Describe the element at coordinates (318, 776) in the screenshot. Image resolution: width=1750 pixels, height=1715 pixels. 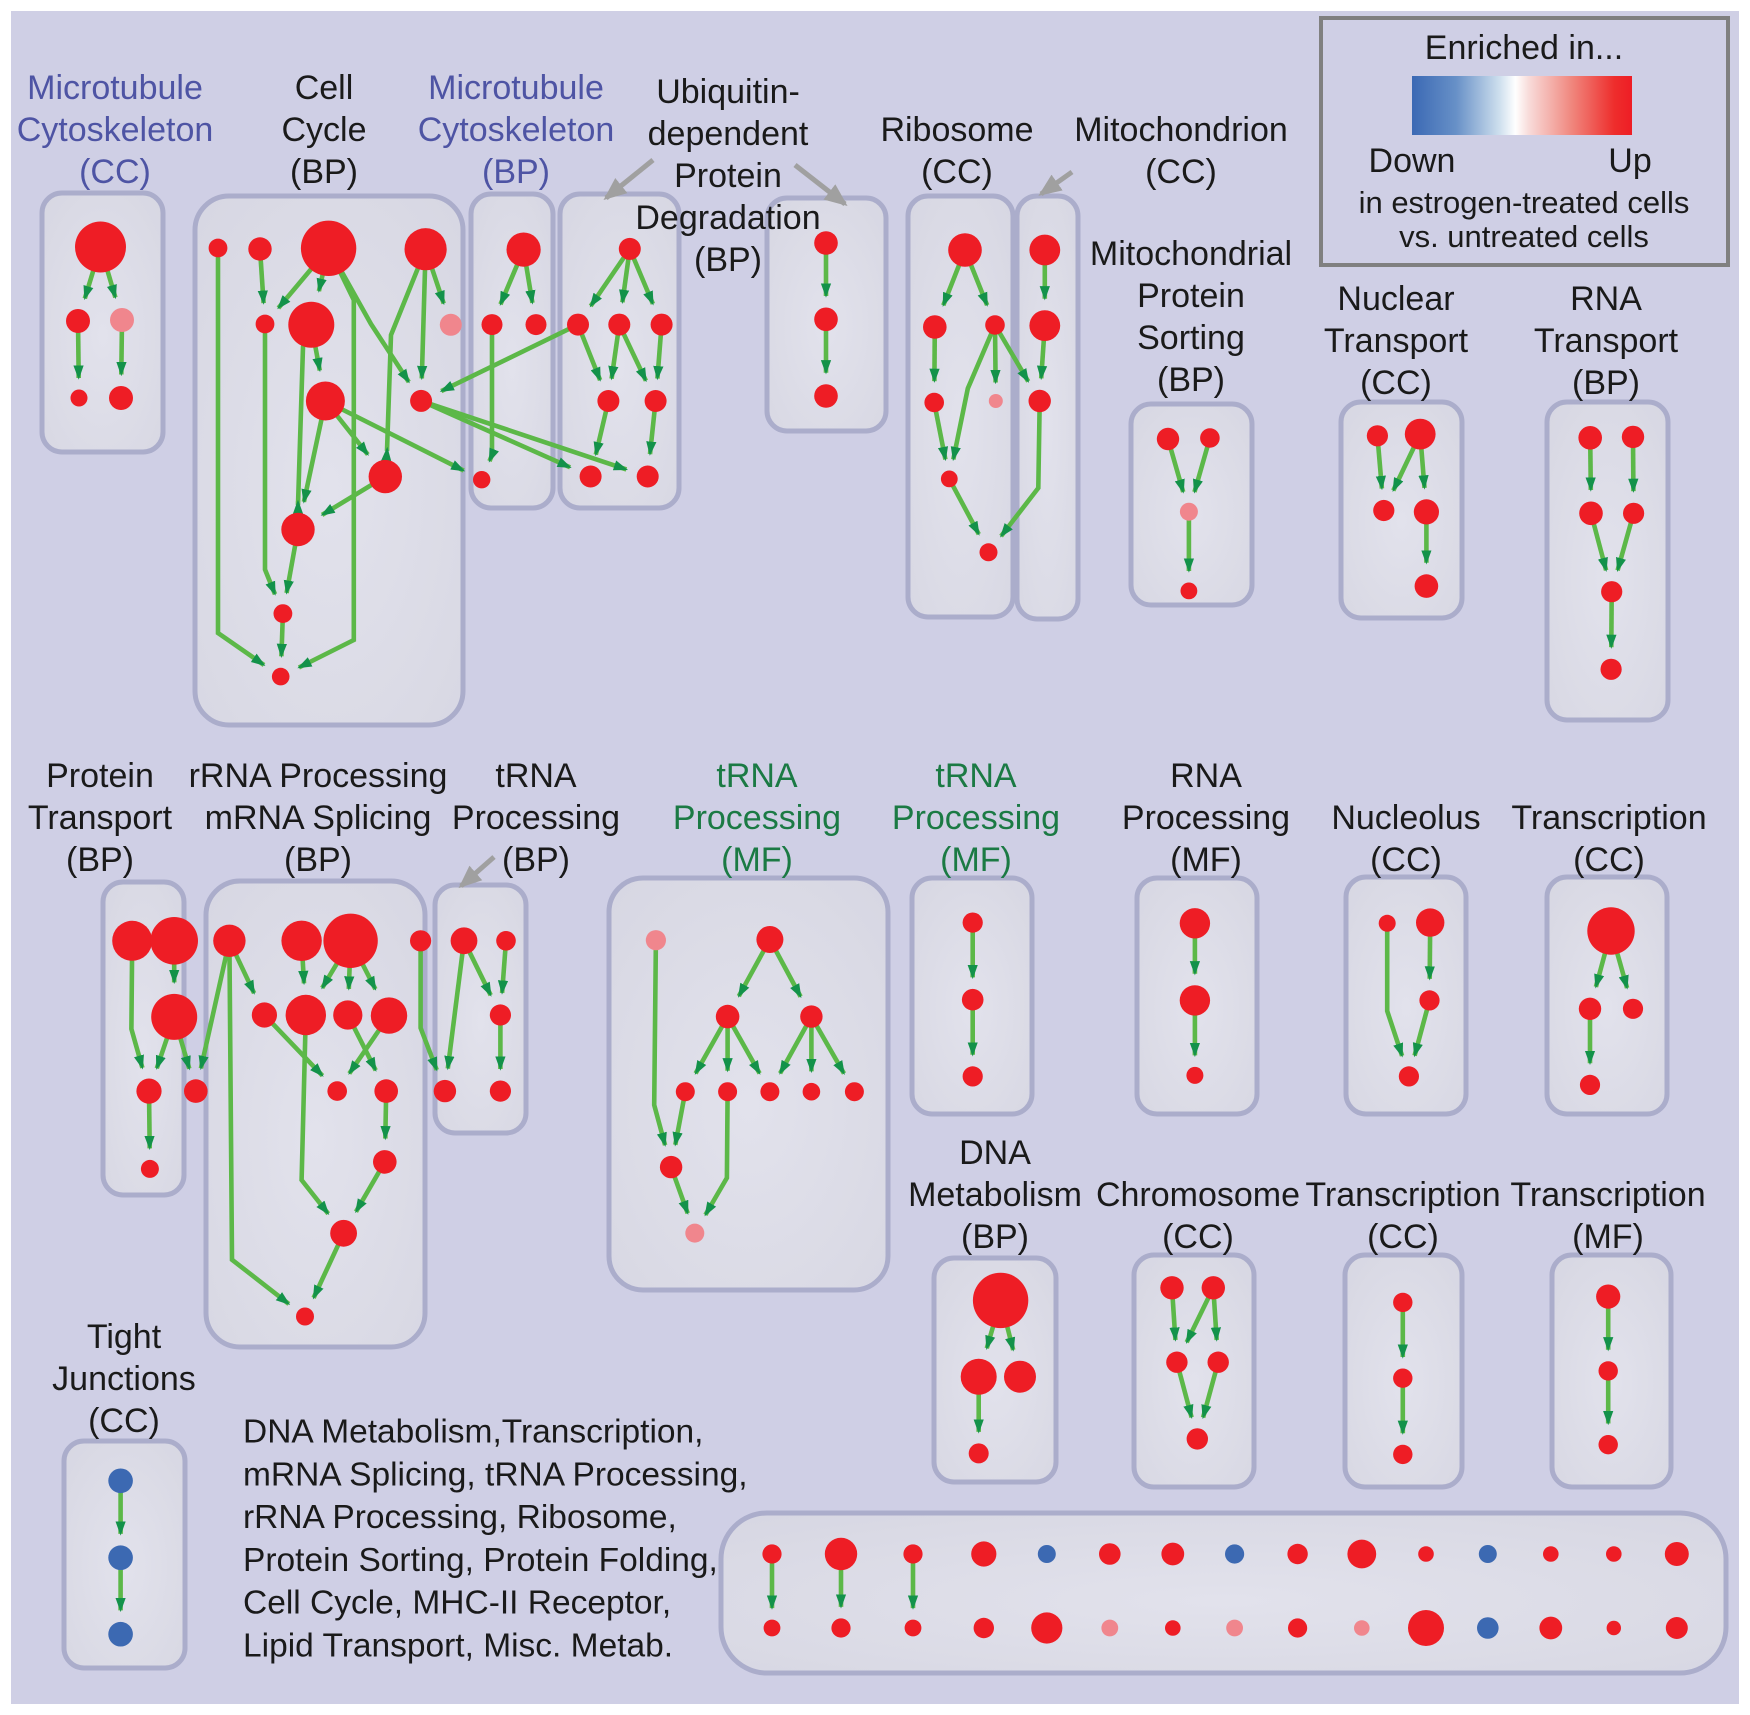
I see `svg-text: rRNA Processing` at that location.